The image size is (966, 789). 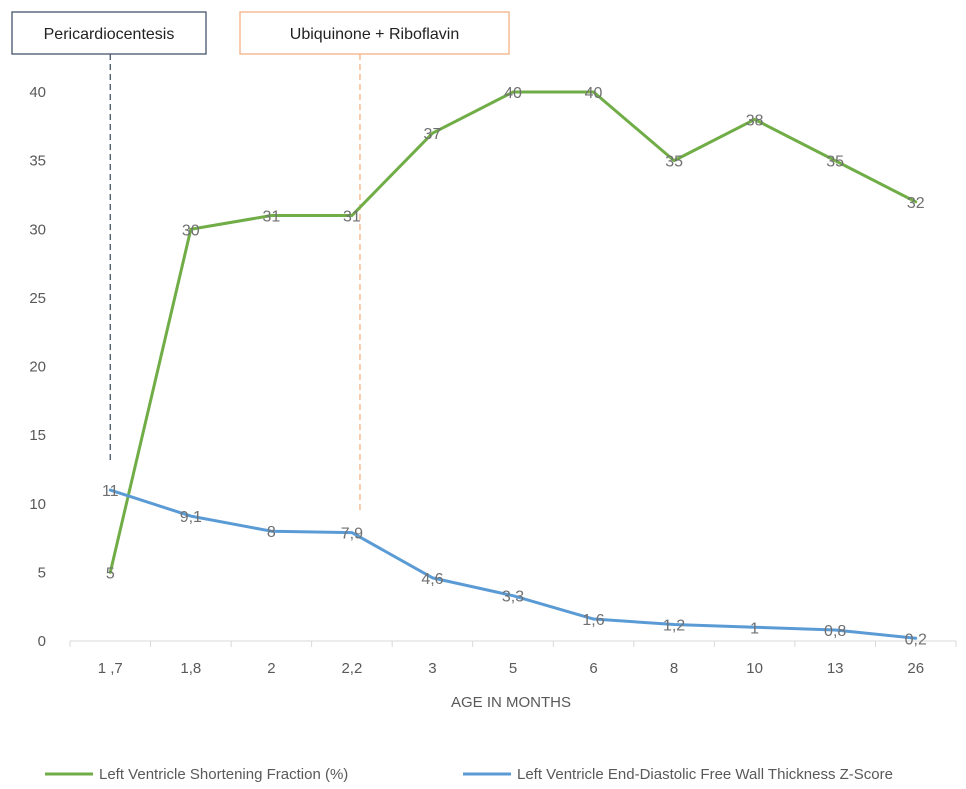 What do you see at coordinates (916, 639) in the screenshot?
I see `data-label: 0,2` at bounding box center [916, 639].